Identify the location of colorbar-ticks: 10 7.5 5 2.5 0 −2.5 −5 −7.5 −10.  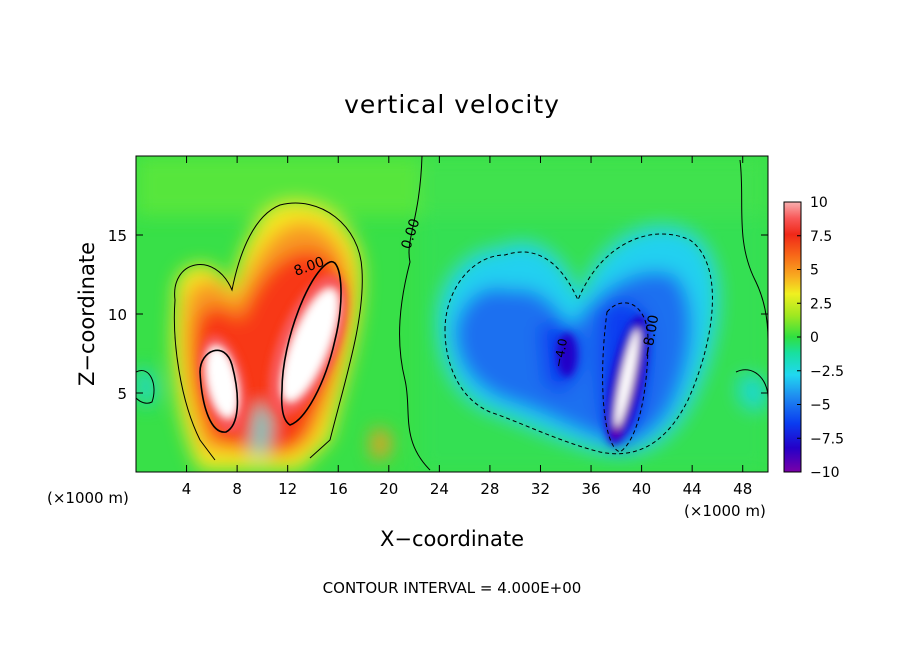
(820, 338).